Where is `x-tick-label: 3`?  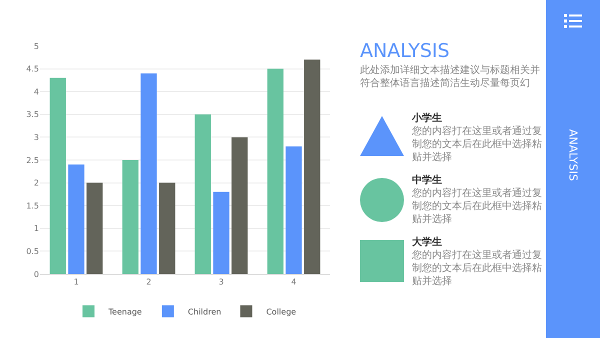 x-tick-label: 3 is located at coordinates (221, 282).